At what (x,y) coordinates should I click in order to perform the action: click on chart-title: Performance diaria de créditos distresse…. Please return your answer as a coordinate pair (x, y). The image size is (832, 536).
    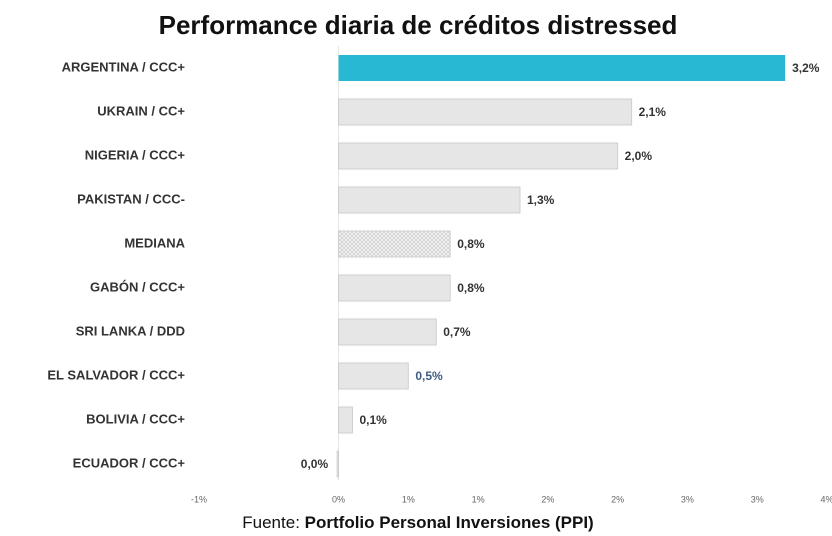
    Looking at the image, I should click on (418, 25).